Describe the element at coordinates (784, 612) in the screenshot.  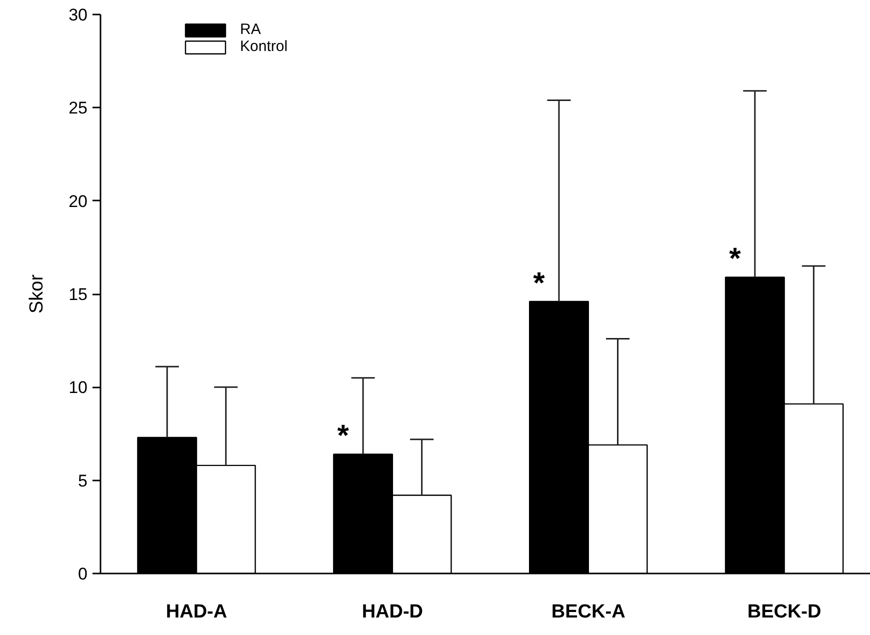
I see `x-tick-label: BECK-D` at that location.